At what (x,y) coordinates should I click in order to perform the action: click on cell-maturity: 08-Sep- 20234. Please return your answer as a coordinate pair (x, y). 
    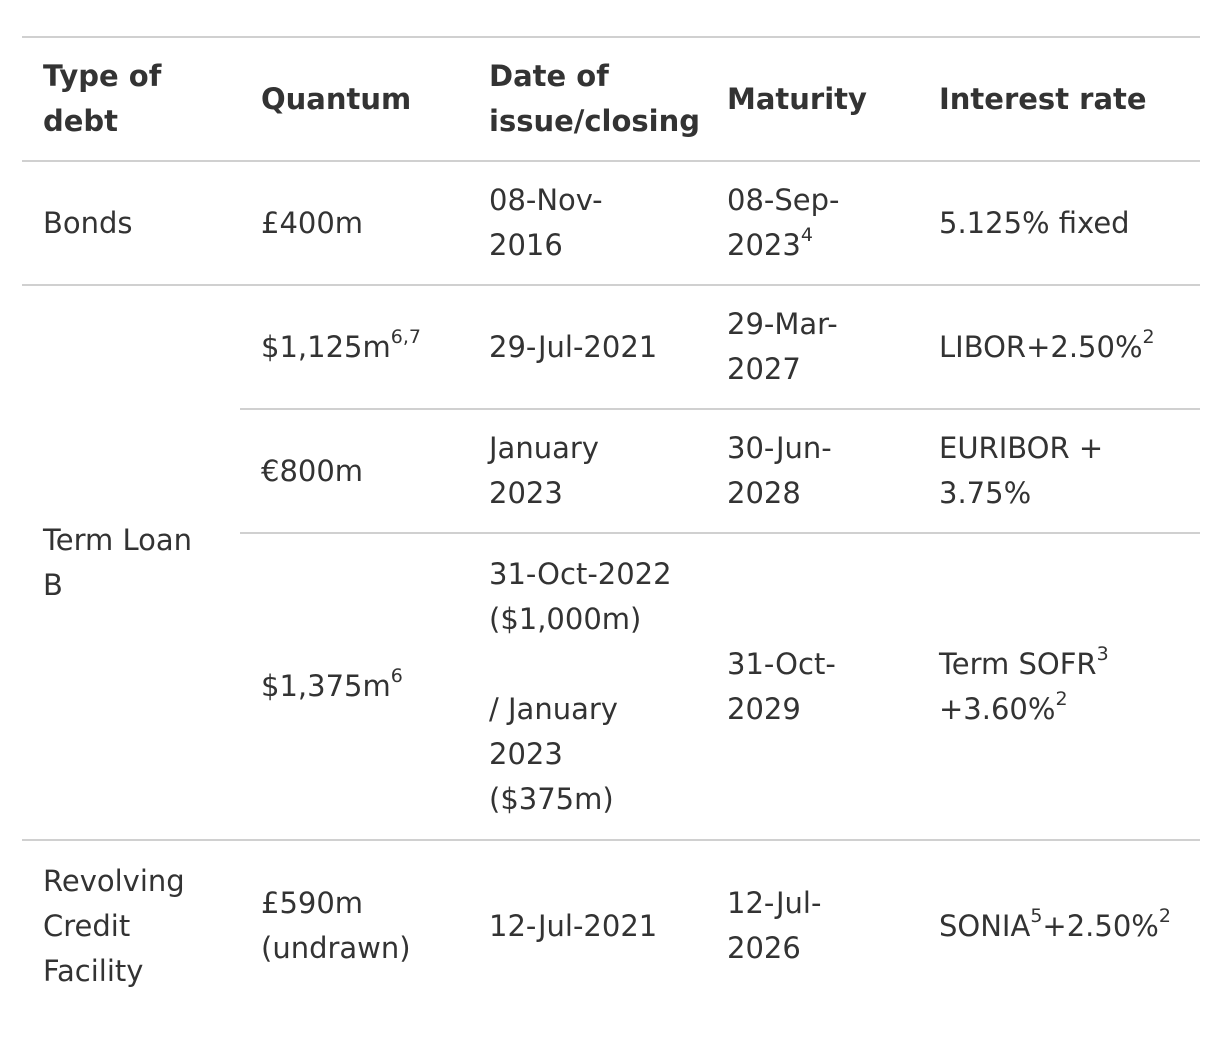
    Looking at the image, I should click on (783, 222).